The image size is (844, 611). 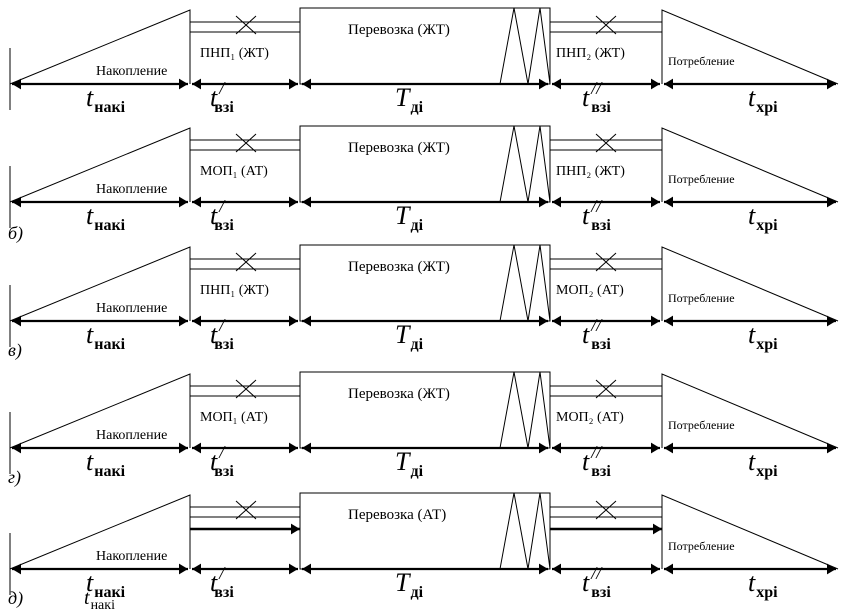 What do you see at coordinates (596, 461) in the screenshot?
I see `time-label-t_tr2: t//взi` at bounding box center [596, 461].